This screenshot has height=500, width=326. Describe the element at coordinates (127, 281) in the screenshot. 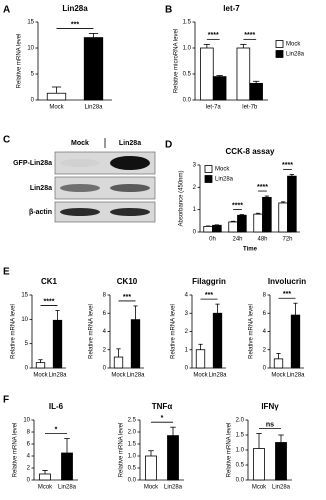

I see `chart-title: CK10` at that location.